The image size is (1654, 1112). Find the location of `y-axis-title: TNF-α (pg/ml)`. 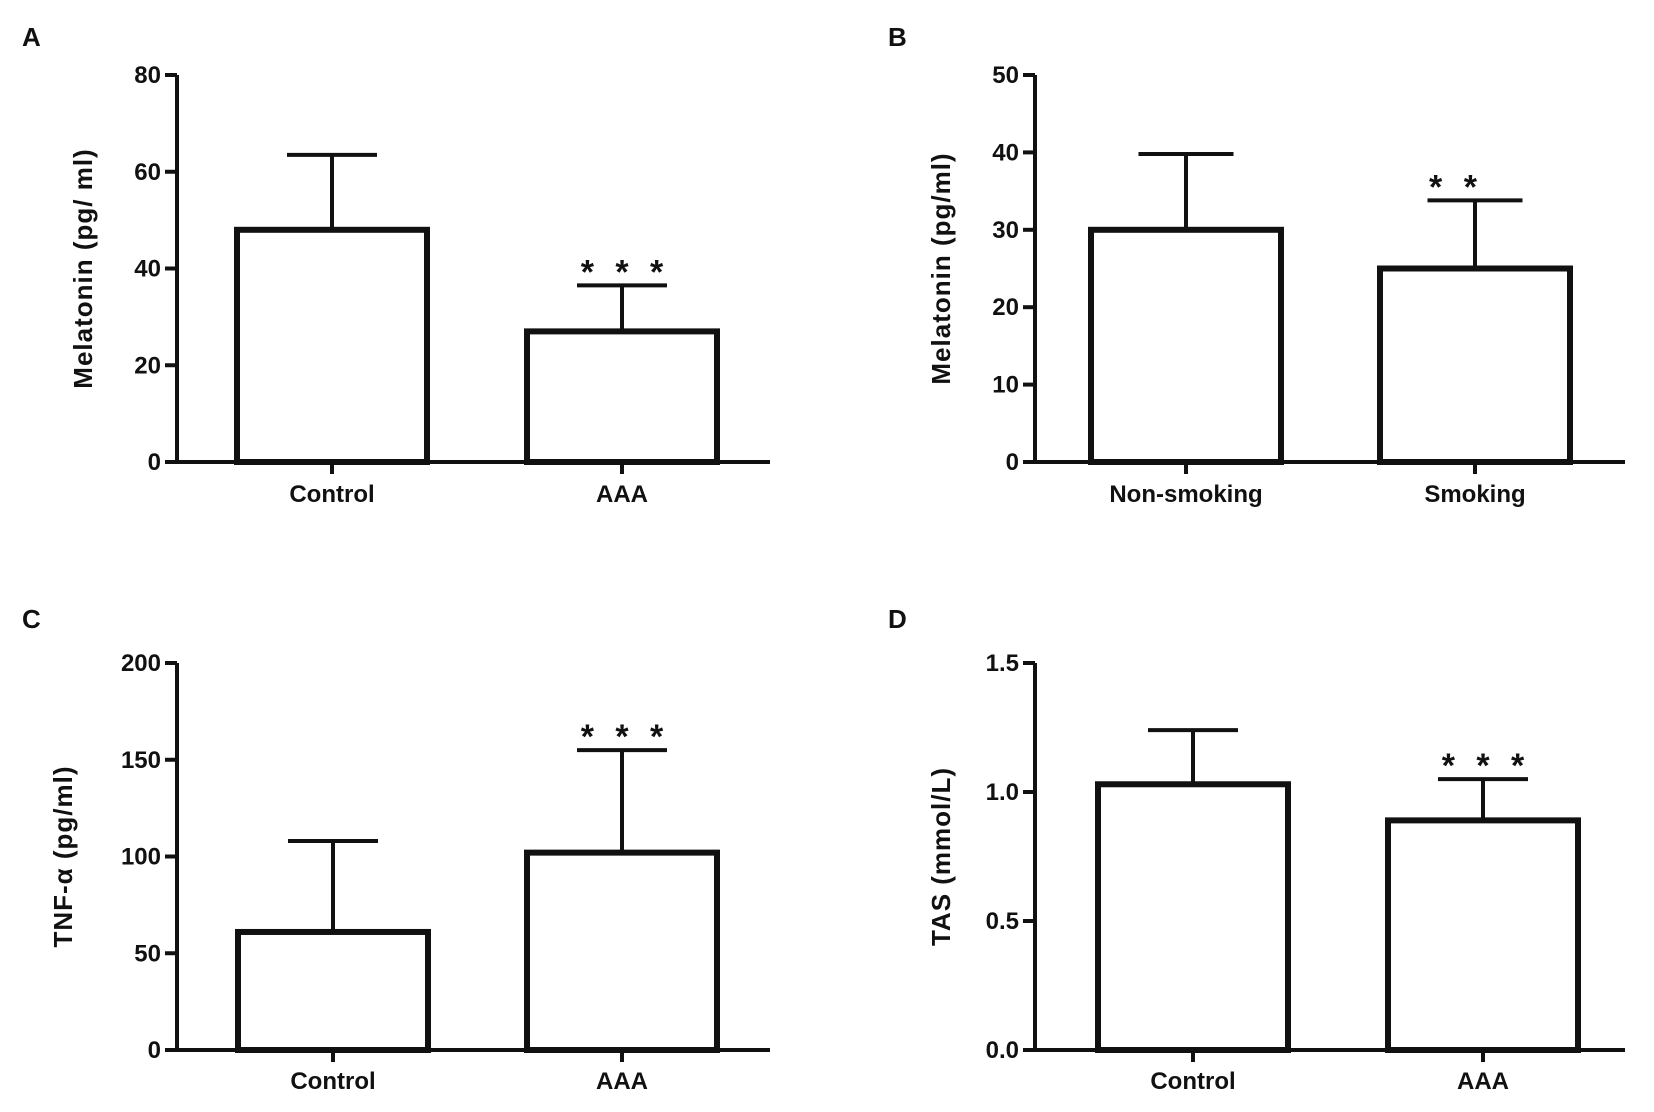

y-axis-title: TNF-α (pg/ml) is located at coordinates (63, 856).